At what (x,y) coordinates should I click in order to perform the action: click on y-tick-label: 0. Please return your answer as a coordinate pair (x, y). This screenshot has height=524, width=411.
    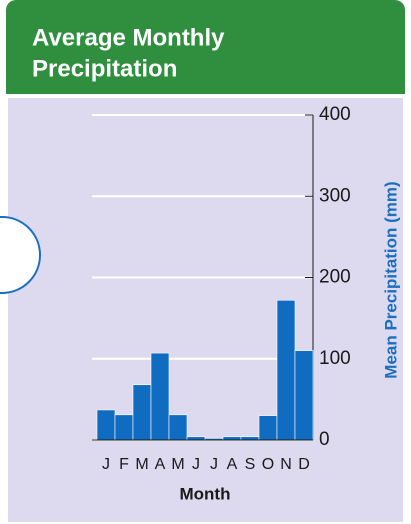
    Looking at the image, I should click on (324, 439).